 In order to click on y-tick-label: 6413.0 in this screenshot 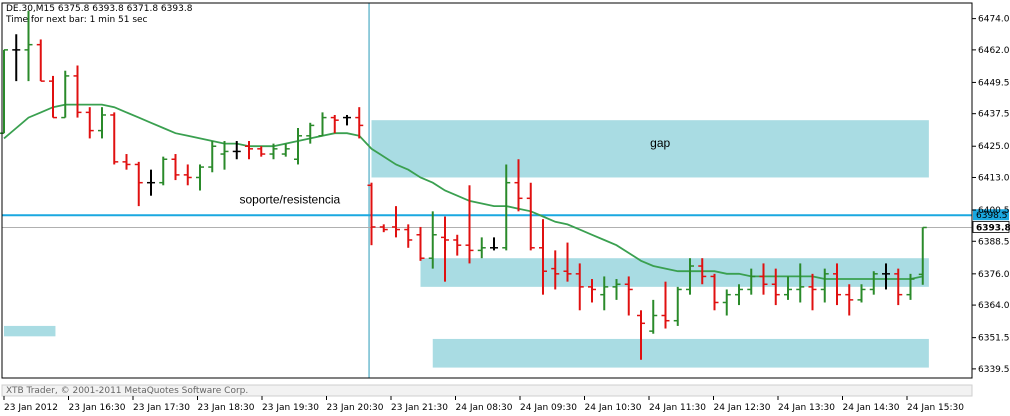, I will do `click(994, 178)`.